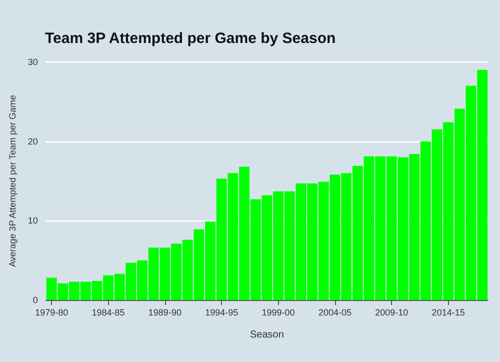  Describe the element at coordinates (221, 313) in the screenshot. I see `x-tick-label: 1994-95` at that location.